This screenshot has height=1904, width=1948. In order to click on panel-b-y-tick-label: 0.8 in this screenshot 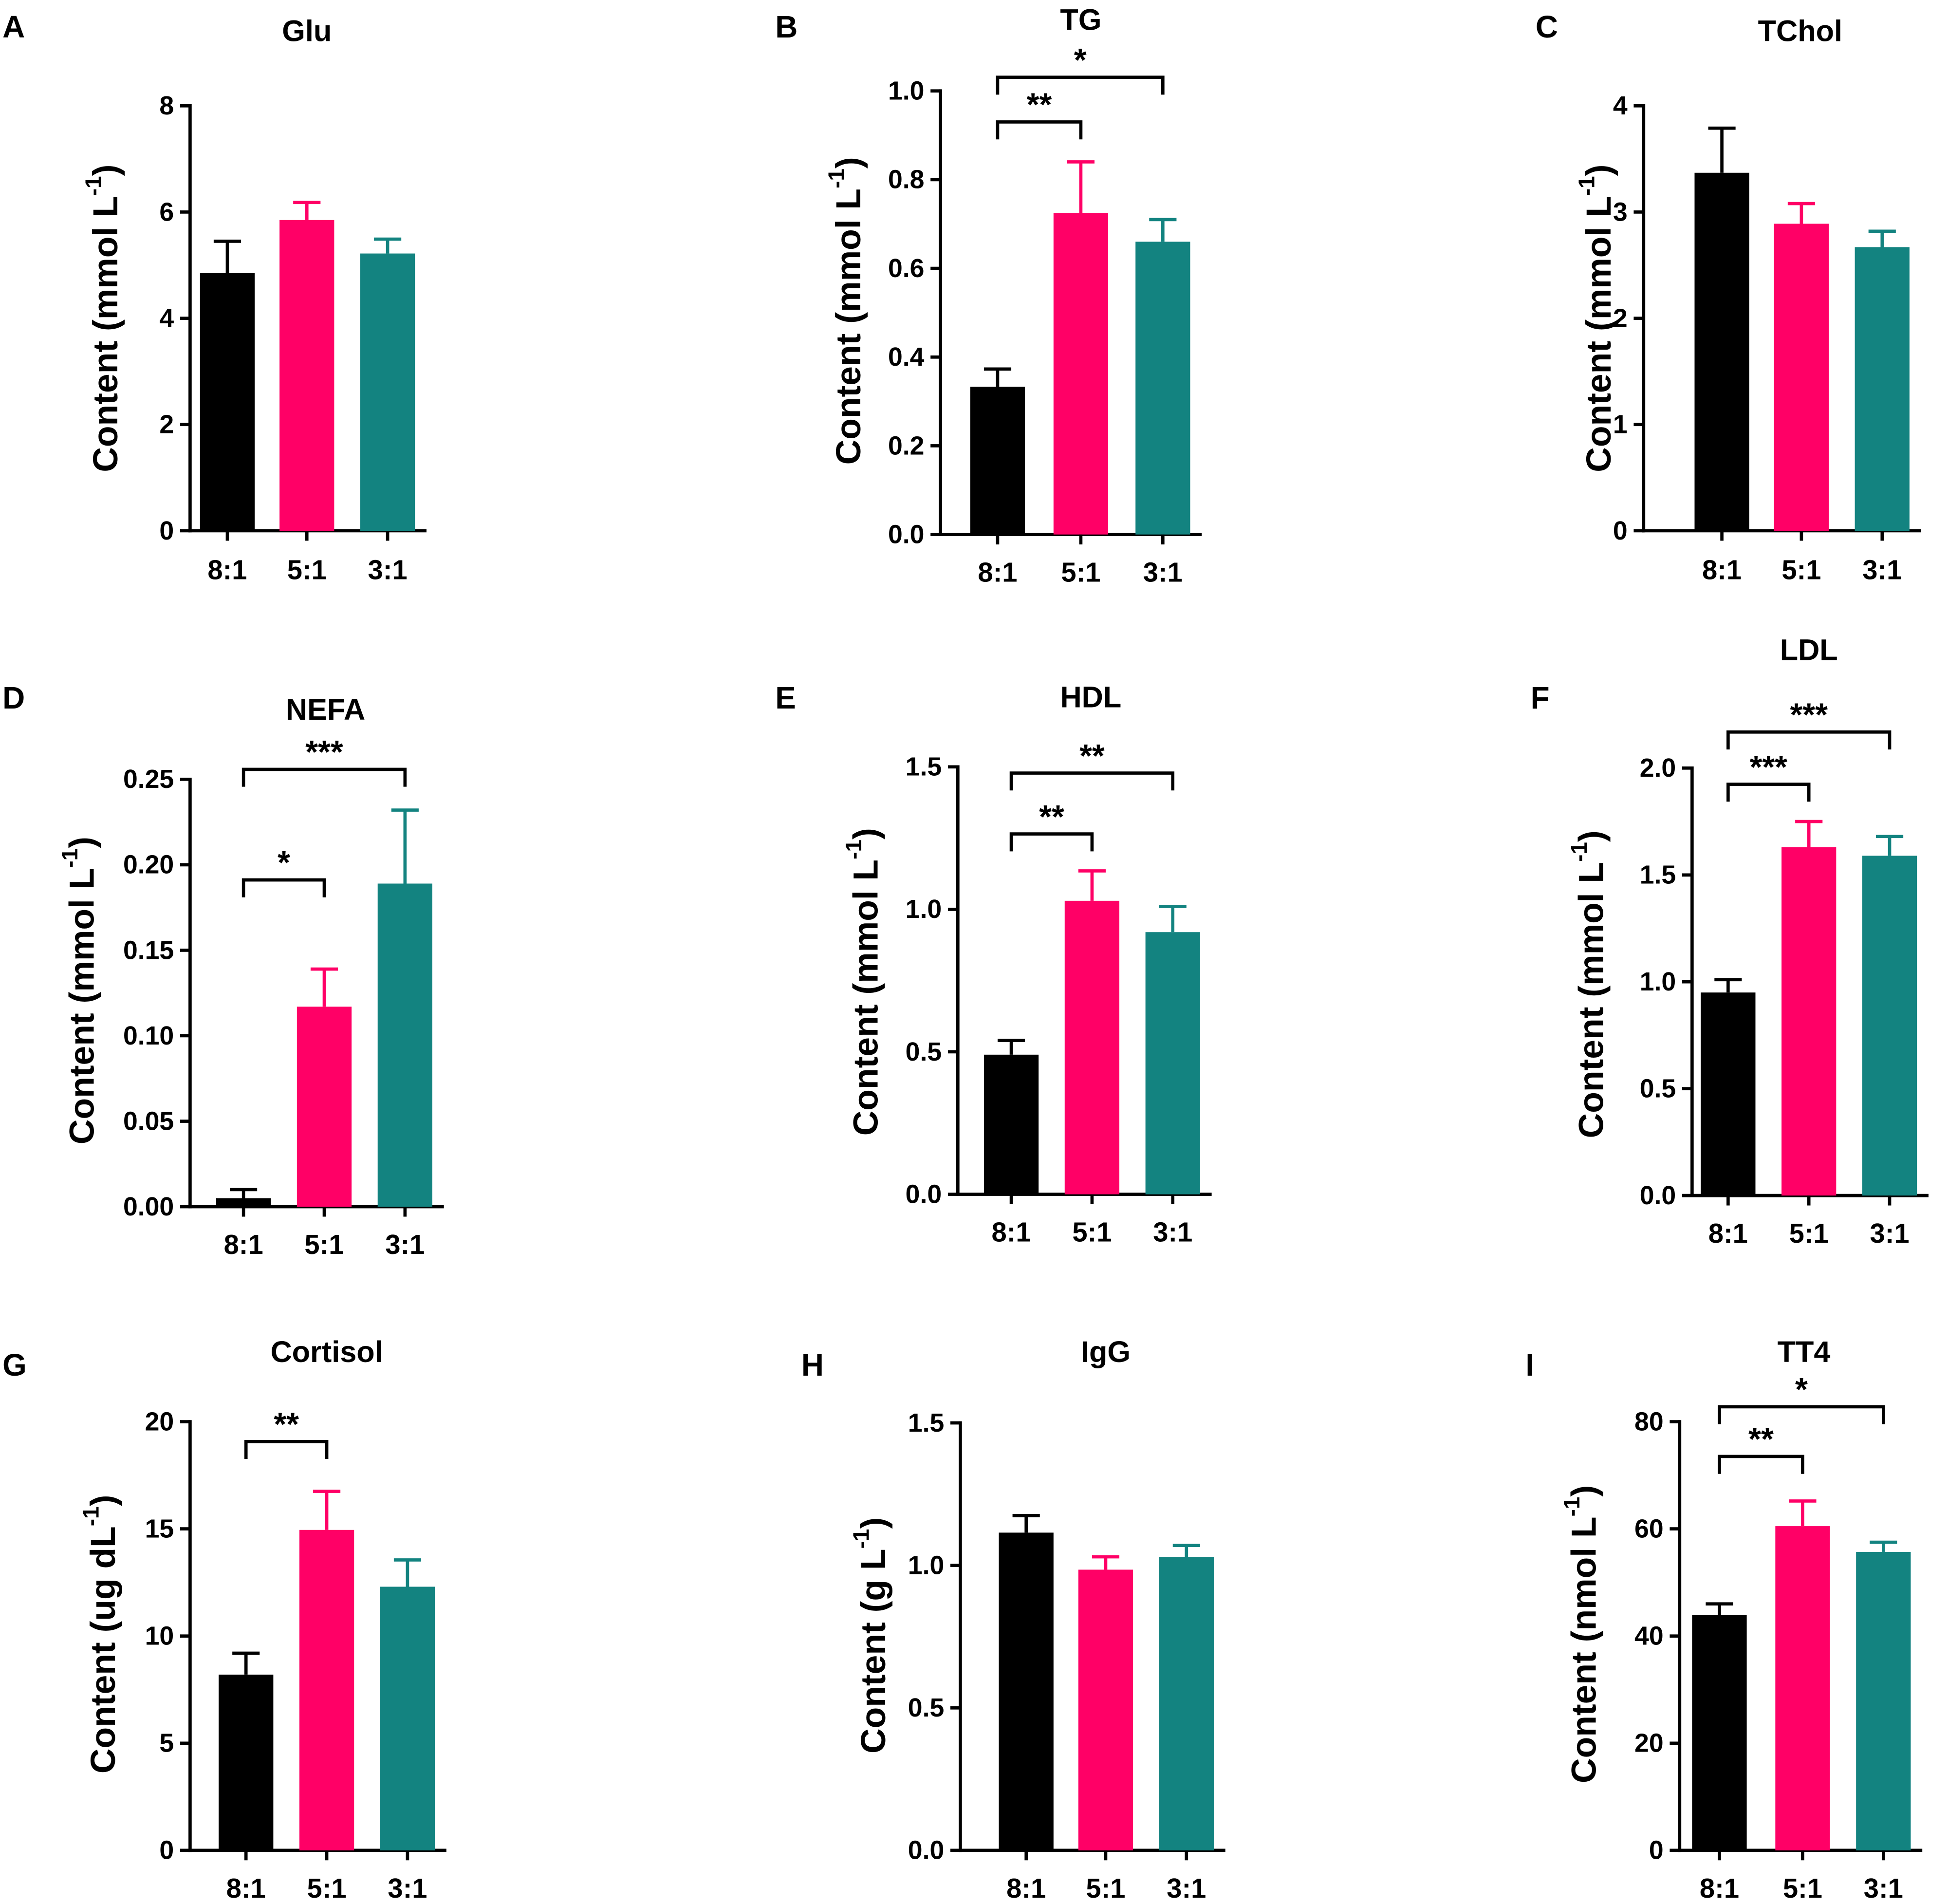, I will do `click(906, 179)`.